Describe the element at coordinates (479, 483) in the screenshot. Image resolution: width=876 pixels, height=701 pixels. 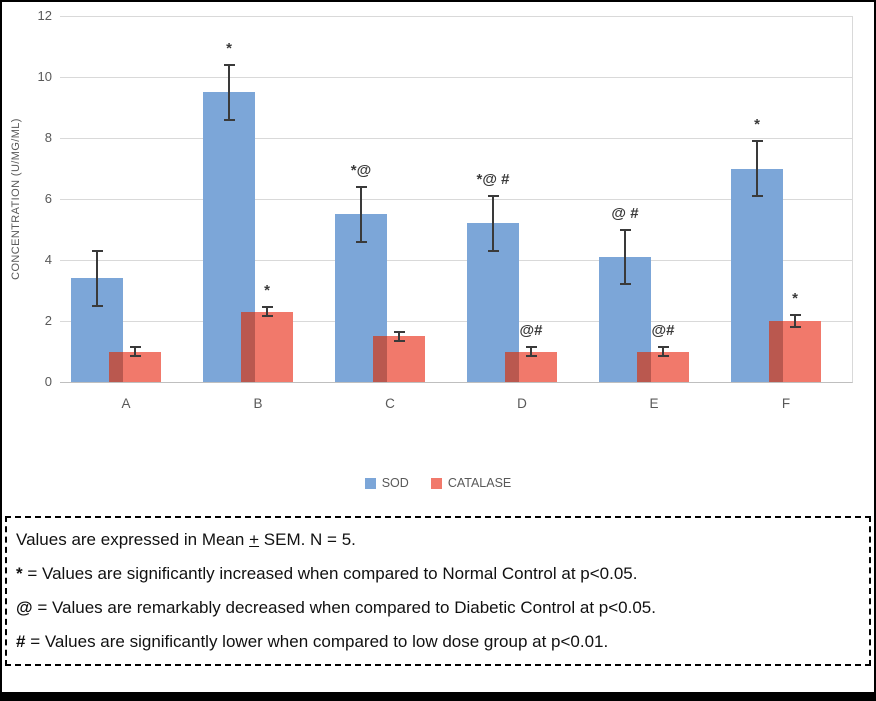
I see `legend-label-catalase: CATALASE` at that location.